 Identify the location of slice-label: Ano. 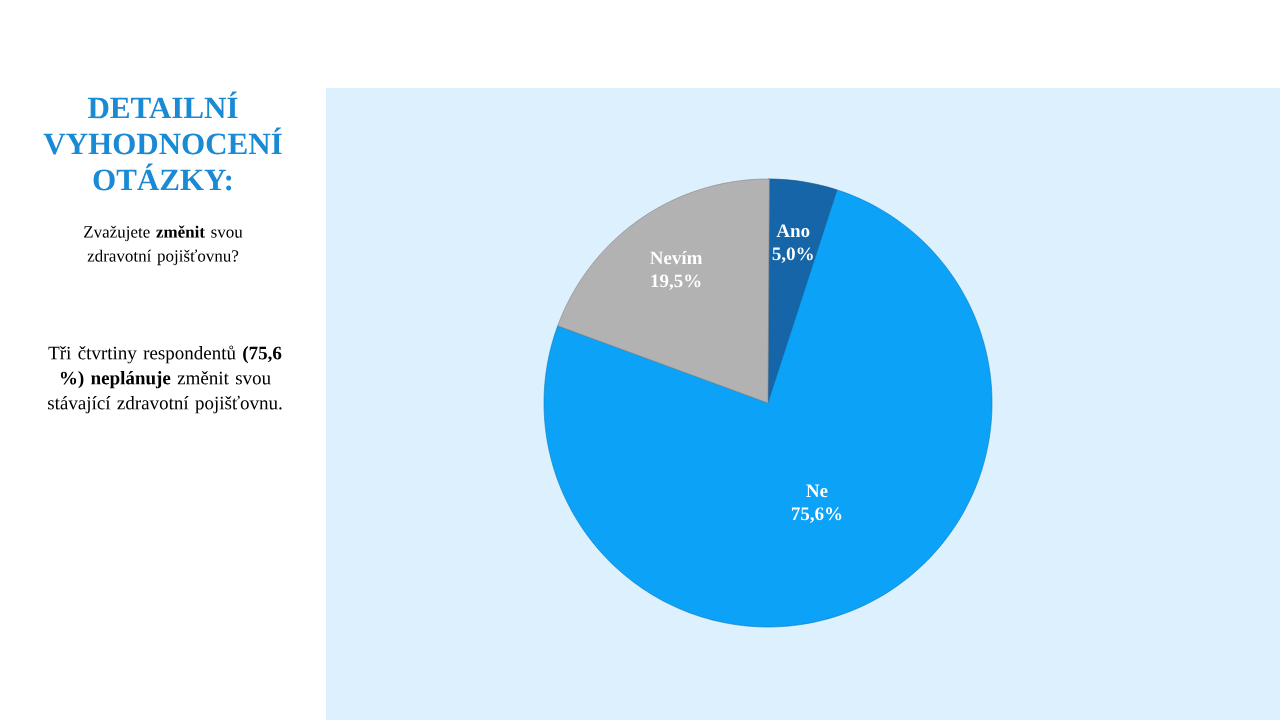
(793, 231).